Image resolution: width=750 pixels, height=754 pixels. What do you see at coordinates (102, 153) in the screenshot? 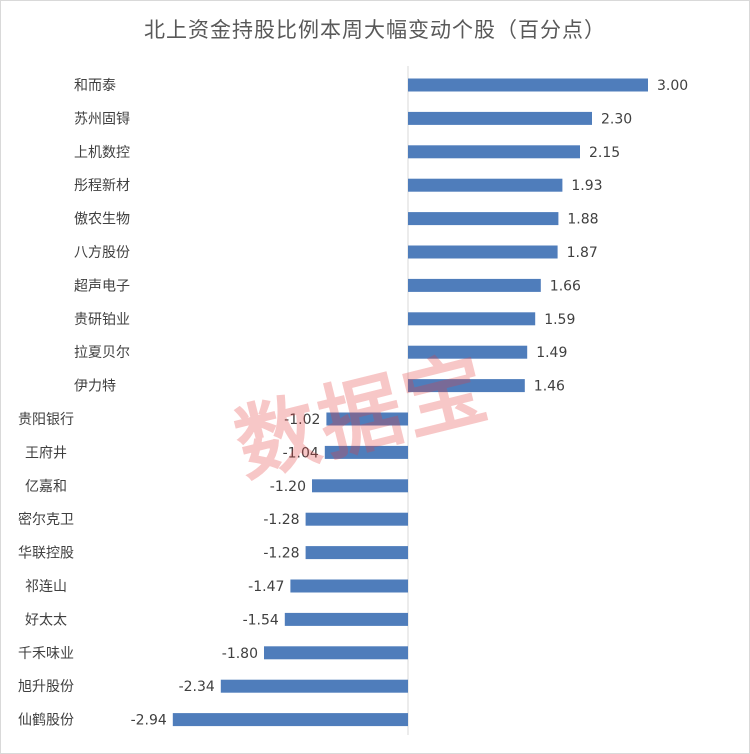
I see `category-label-2: 上机数控` at bounding box center [102, 153].